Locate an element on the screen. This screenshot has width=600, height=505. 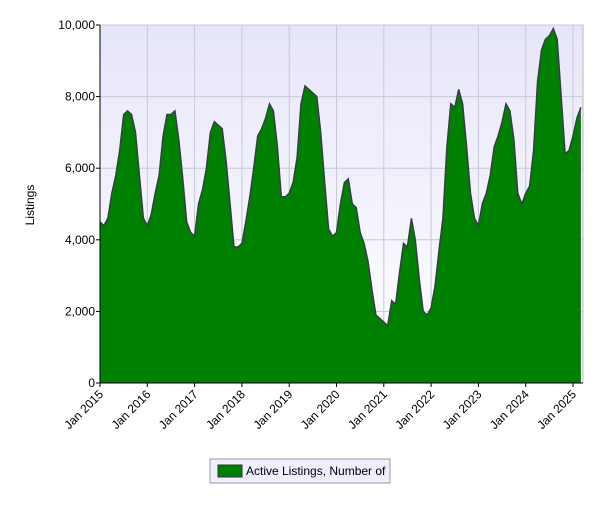
x-tick-label: Jan 2025 is located at coordinates (556, 409).